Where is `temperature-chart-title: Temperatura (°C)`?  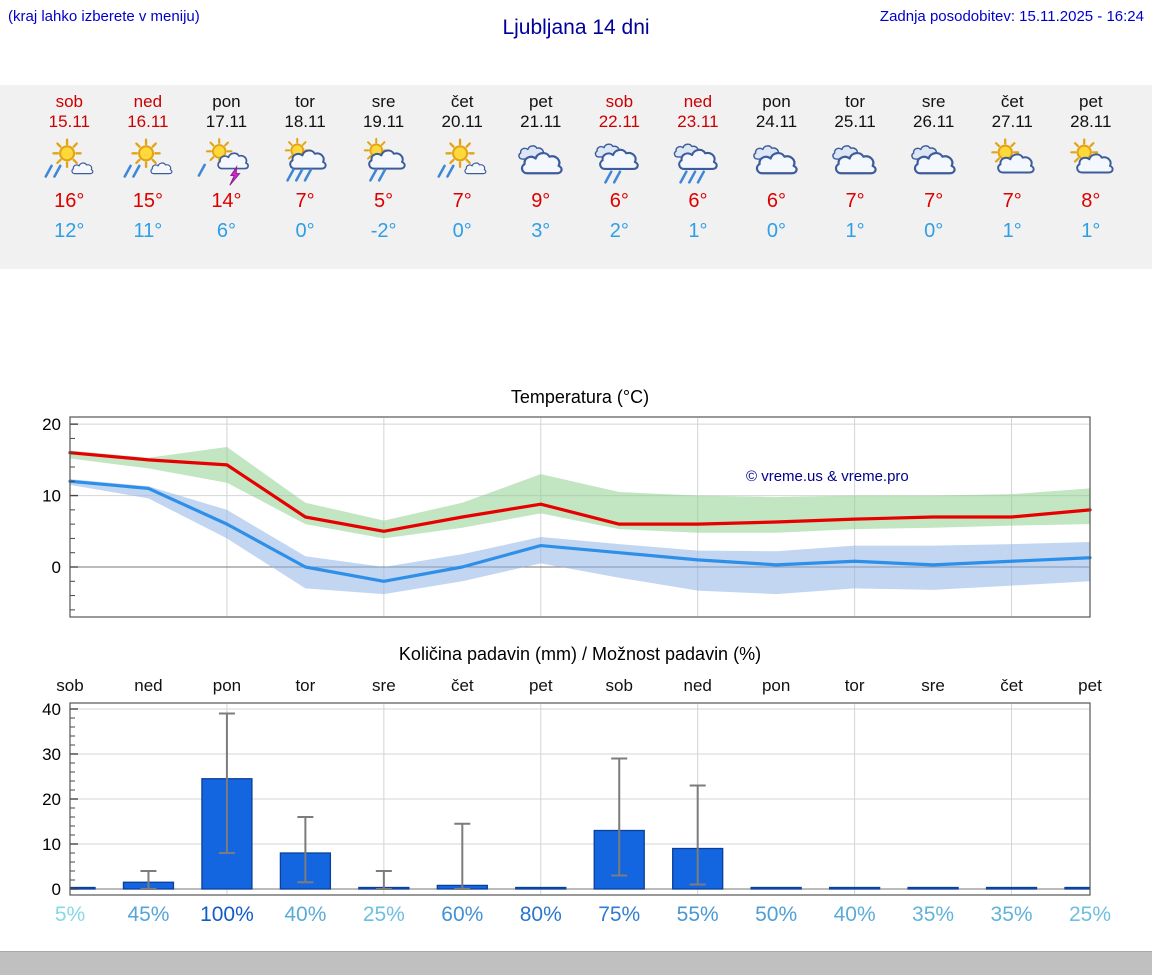 temperature-chart-title: Temperatura (°C) is located at coordinates (580, 397).